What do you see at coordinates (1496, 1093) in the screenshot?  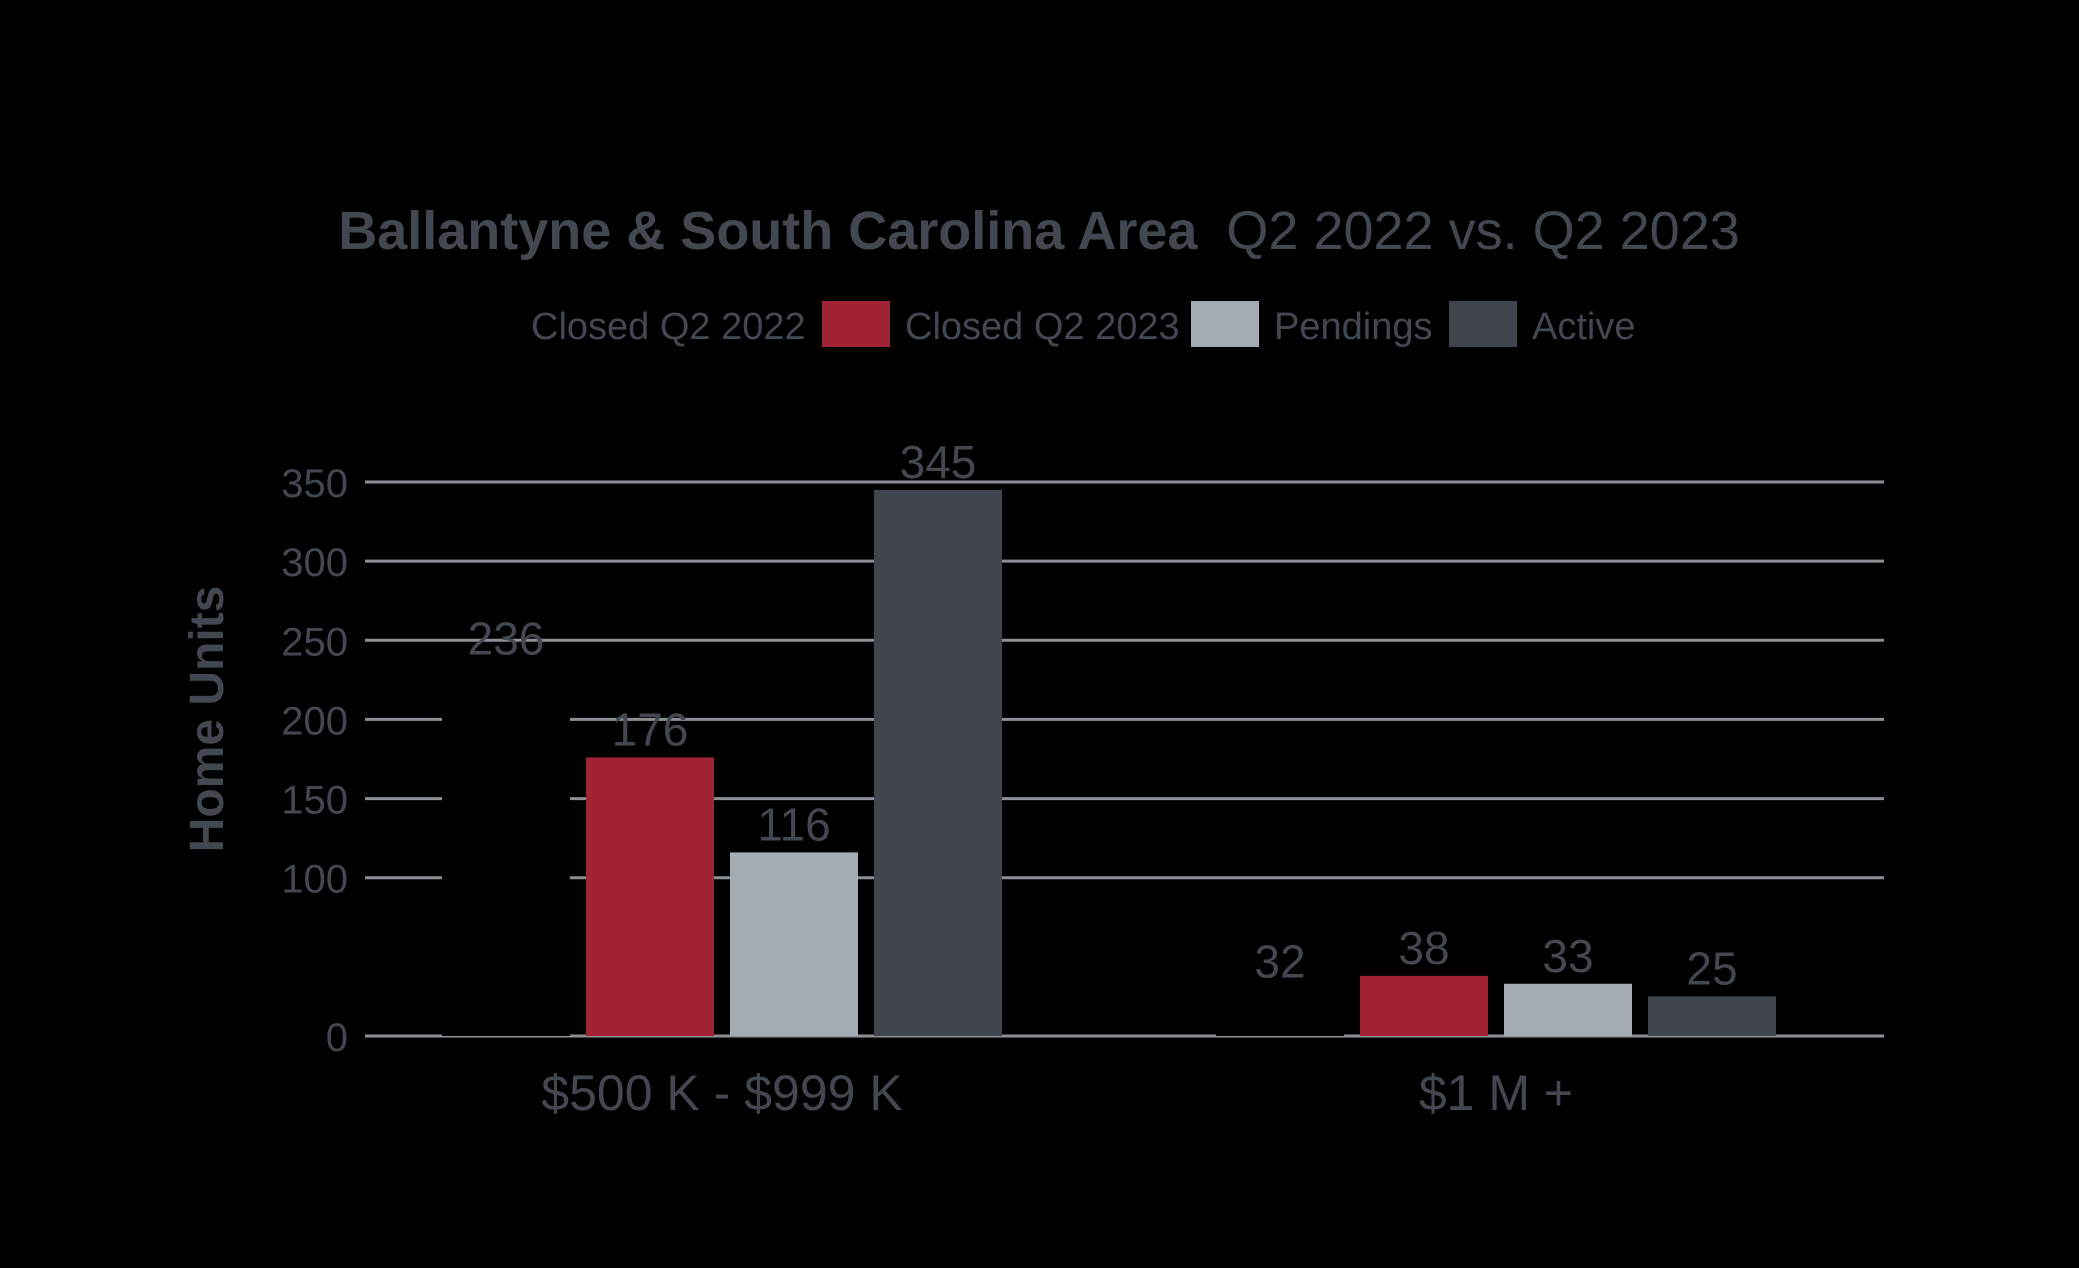 I see `x-category-label: $1 M +` at bounding box center [1496, 1093].